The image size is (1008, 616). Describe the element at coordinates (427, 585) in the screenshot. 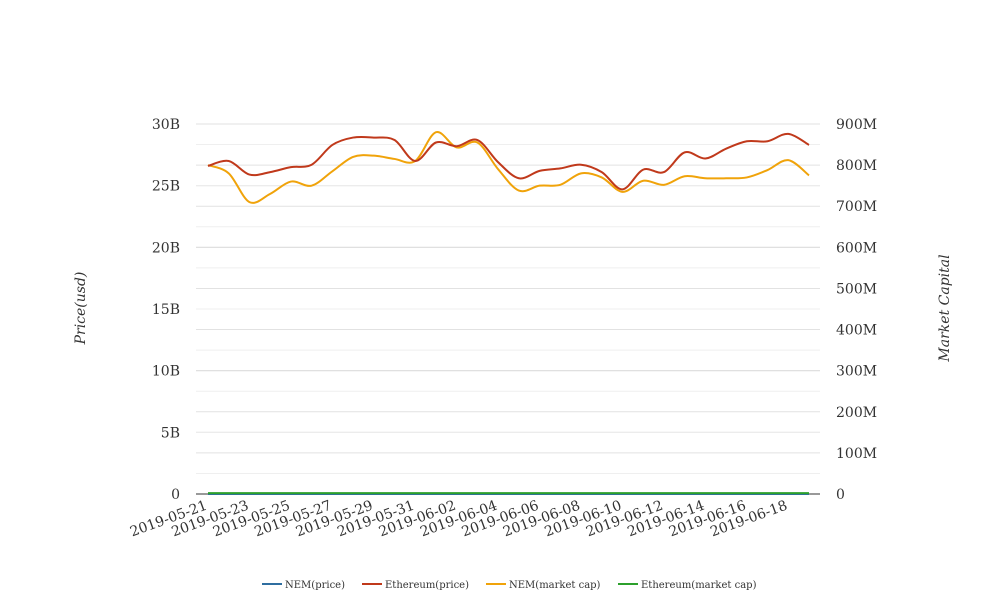

I see `legend-label: Ethereum(price)` at that location.